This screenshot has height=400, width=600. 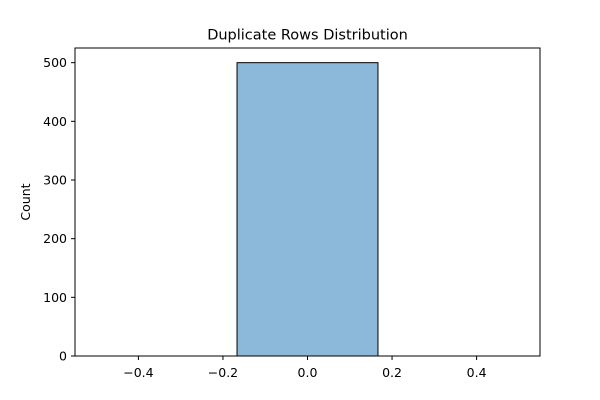 I want to click on x-tick-label: 0.0, so click(x=308, y=372).